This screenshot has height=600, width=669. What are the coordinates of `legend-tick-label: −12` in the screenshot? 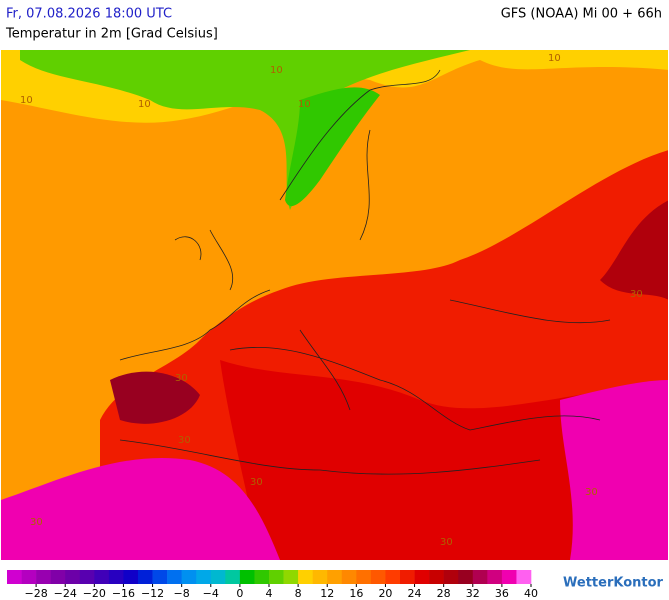 It's located at (152, 593).